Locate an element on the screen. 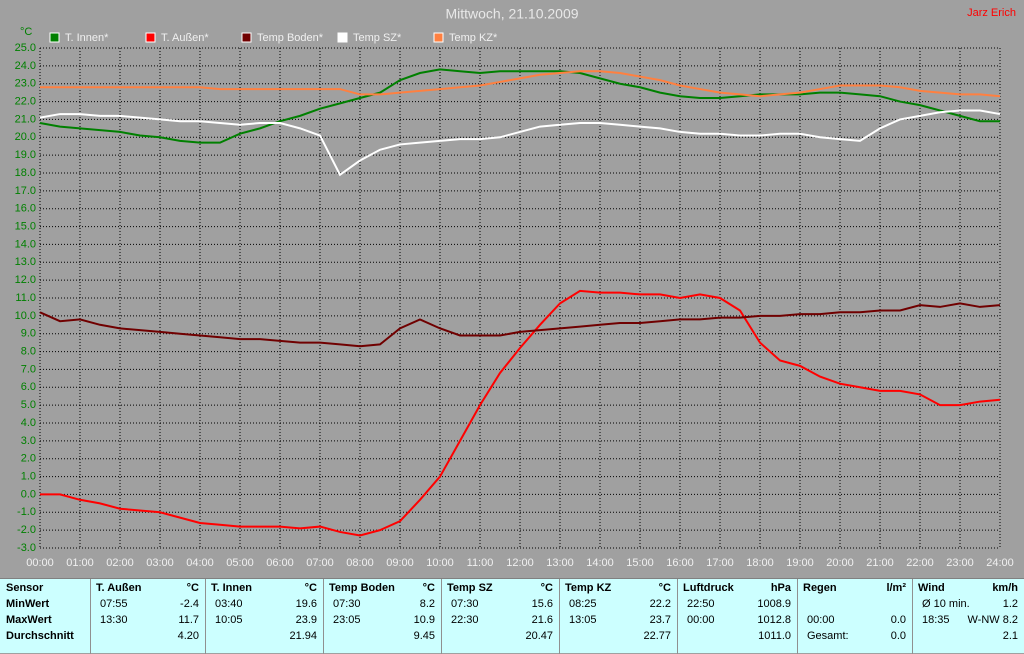  table-cell: 23.7 is located at coordinates (660, 620).